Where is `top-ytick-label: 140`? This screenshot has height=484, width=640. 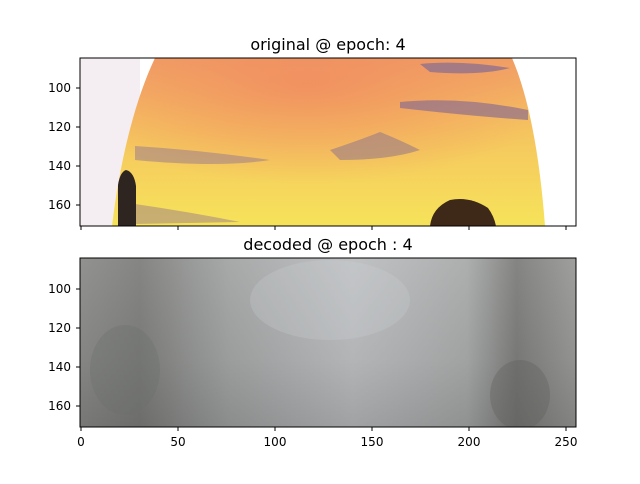 top-ytick-label: 140 is located at coordinates (59, 166).